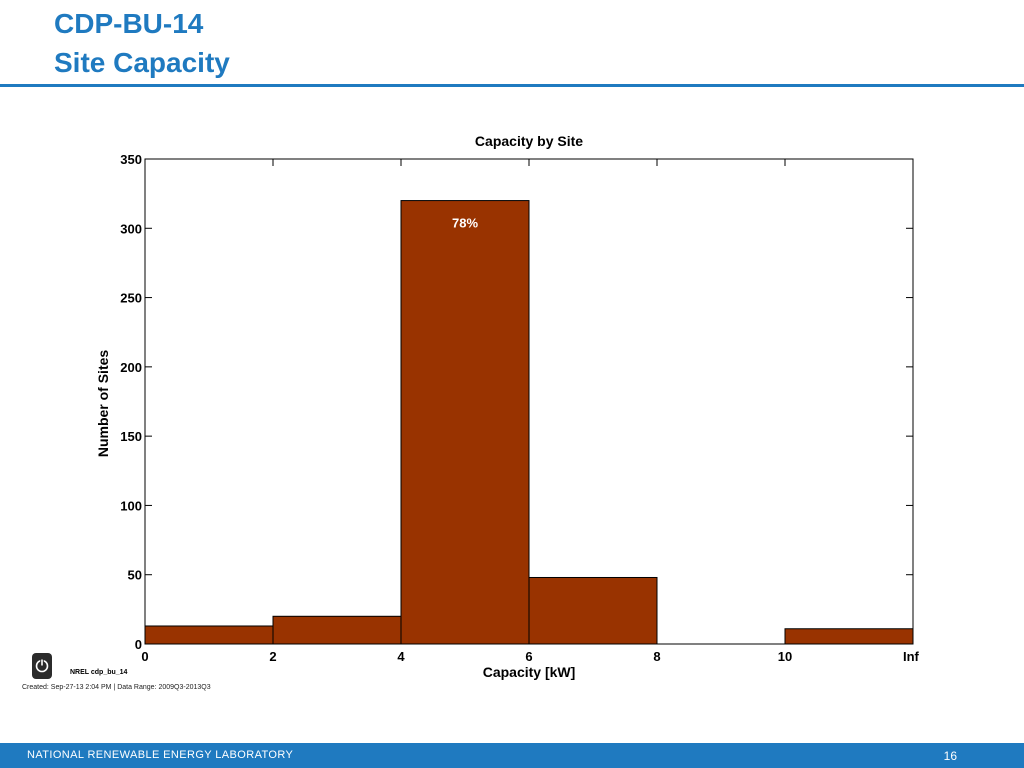 The height and width of the screenshot is (768, 1024). I want to click on footer-organization: NATIONAL RENEWABLE ENERGY LABORATORY, so click(160, 755).